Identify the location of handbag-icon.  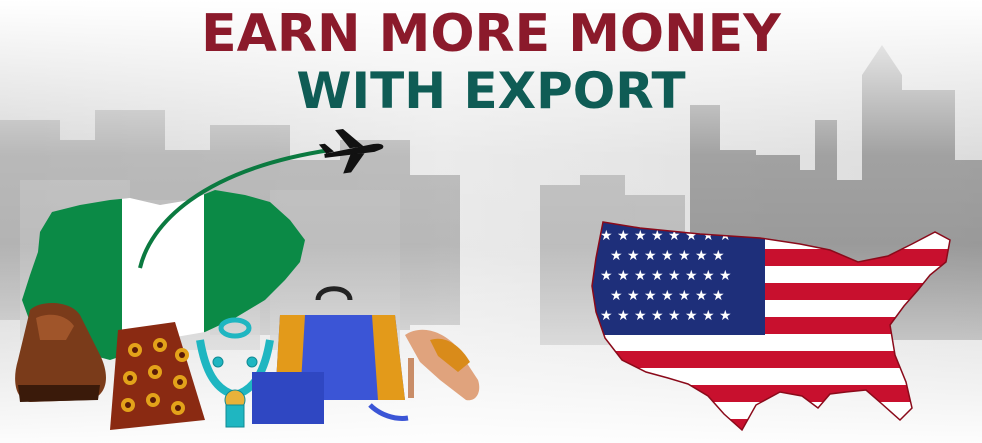
(330, 355).